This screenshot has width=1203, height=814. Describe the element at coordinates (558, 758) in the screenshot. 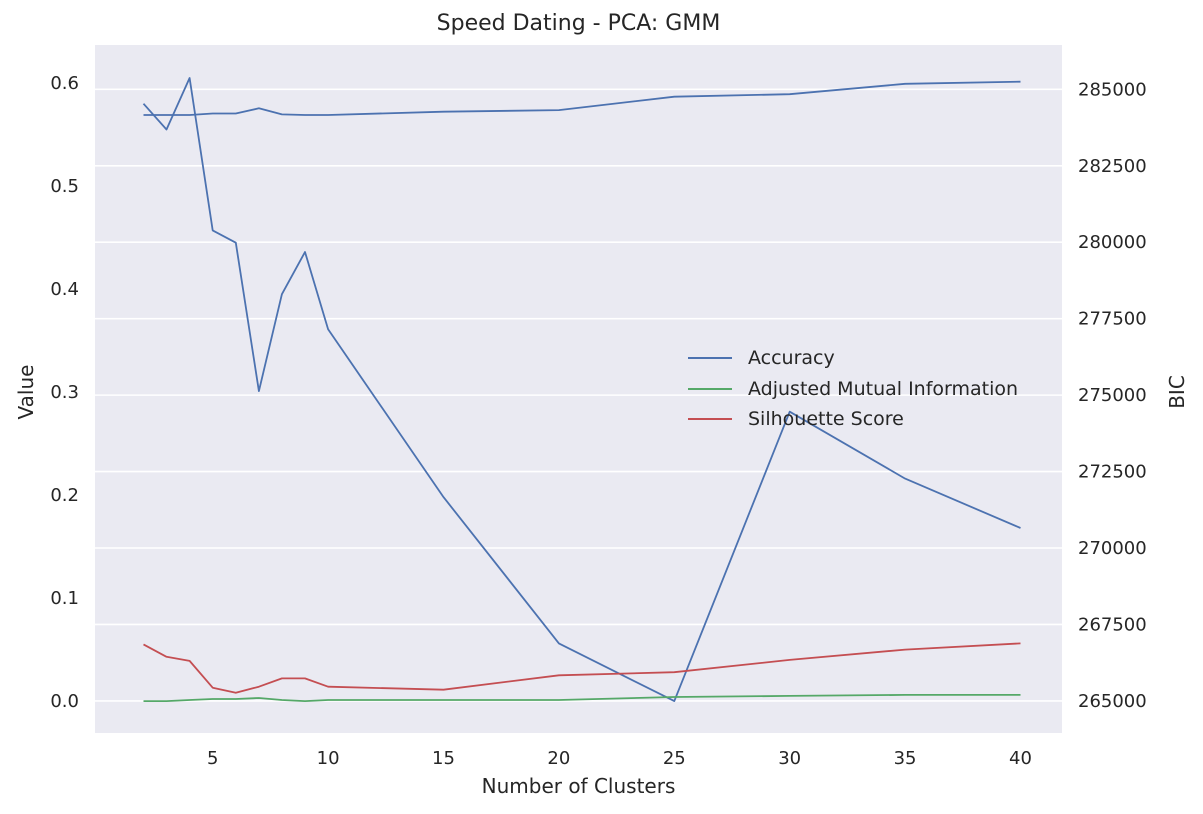

I see `x-tick-label: 20` at that location.